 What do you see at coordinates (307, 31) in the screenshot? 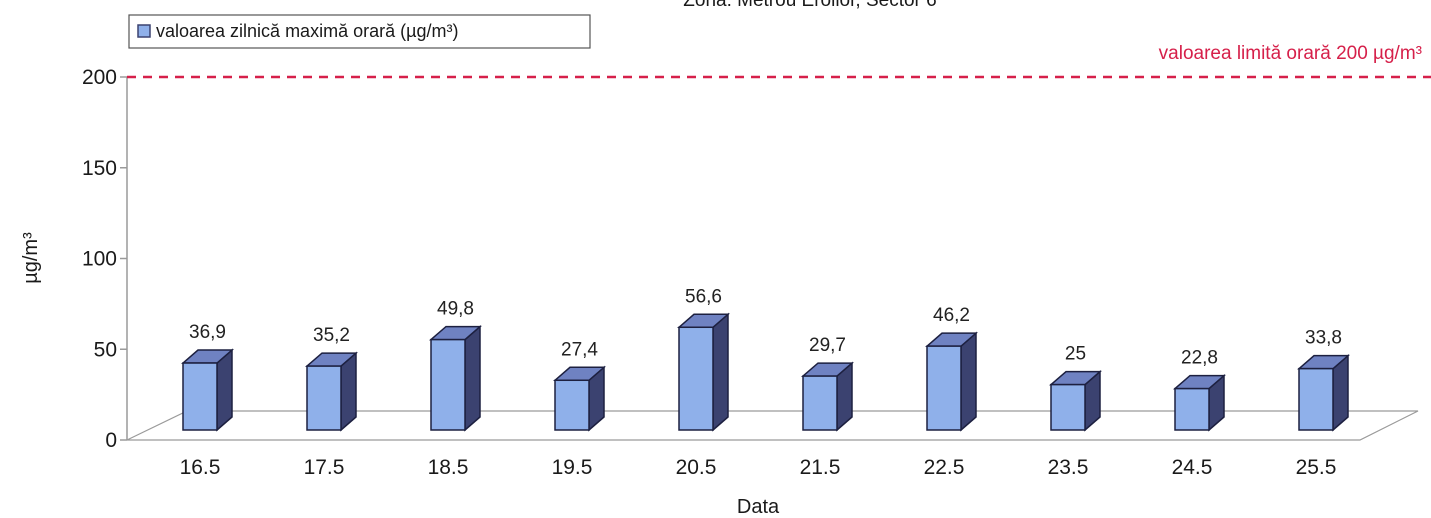
I see `legend-label: valoarea zilnică maximă orară (µg/m³)` at bounding box center [307, 31].